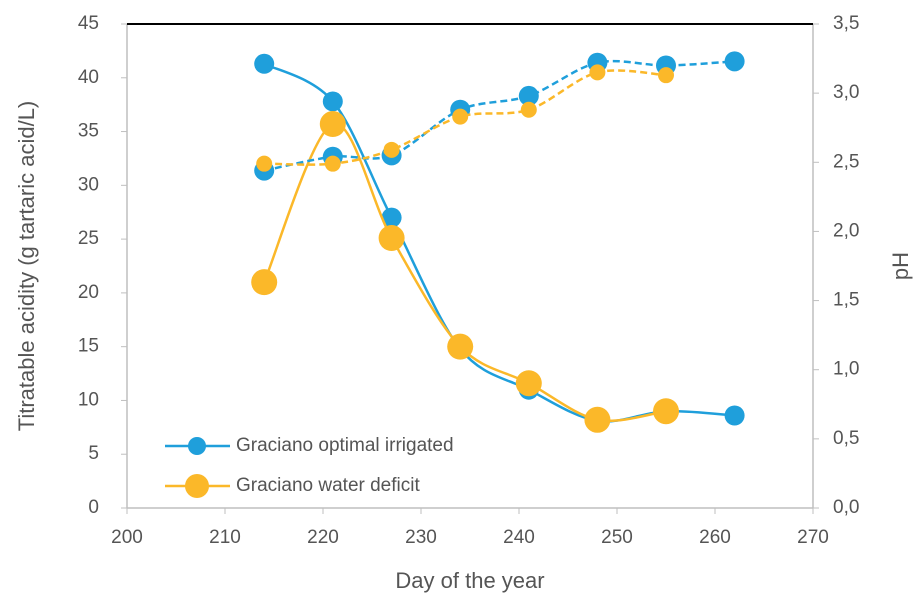 The image size is (918, 600). Describe the element at coordinates (323, 537) in the screenshot. I see `x-tick-label: 220` at that location.